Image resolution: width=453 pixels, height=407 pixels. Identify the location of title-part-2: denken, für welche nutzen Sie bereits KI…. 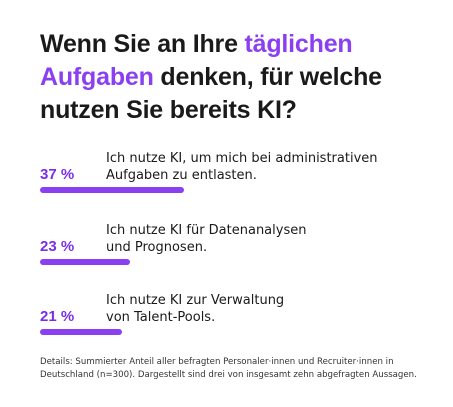
(211, 93).